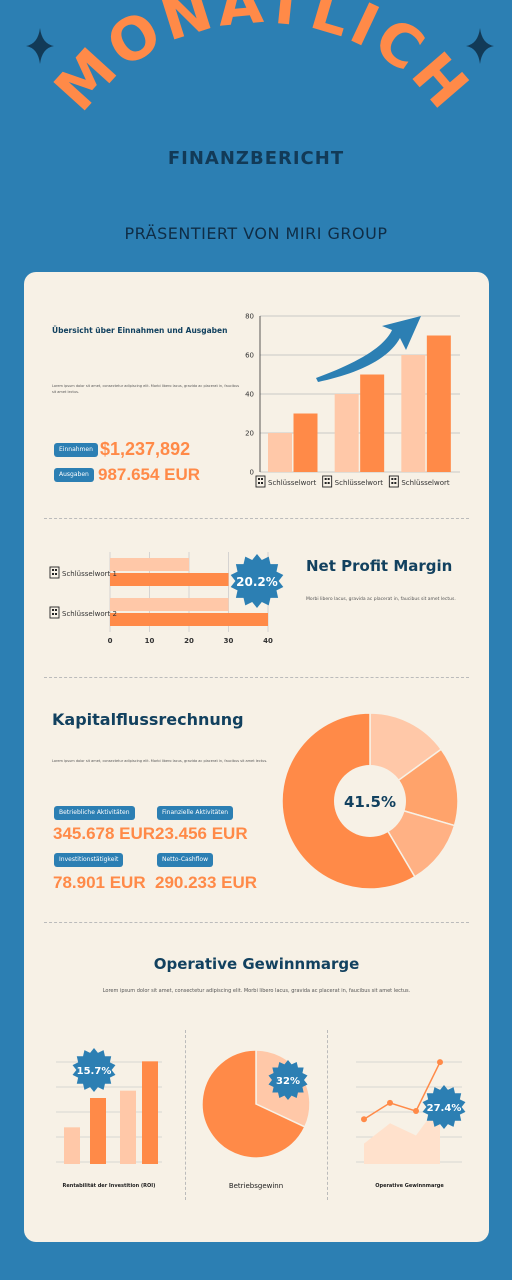 This screenshot has width=512, height=1280. What do you see at coordinates (150, 641) in the screenshot?
I see `x-tick-label: 10` at bounding box center [150, 641].